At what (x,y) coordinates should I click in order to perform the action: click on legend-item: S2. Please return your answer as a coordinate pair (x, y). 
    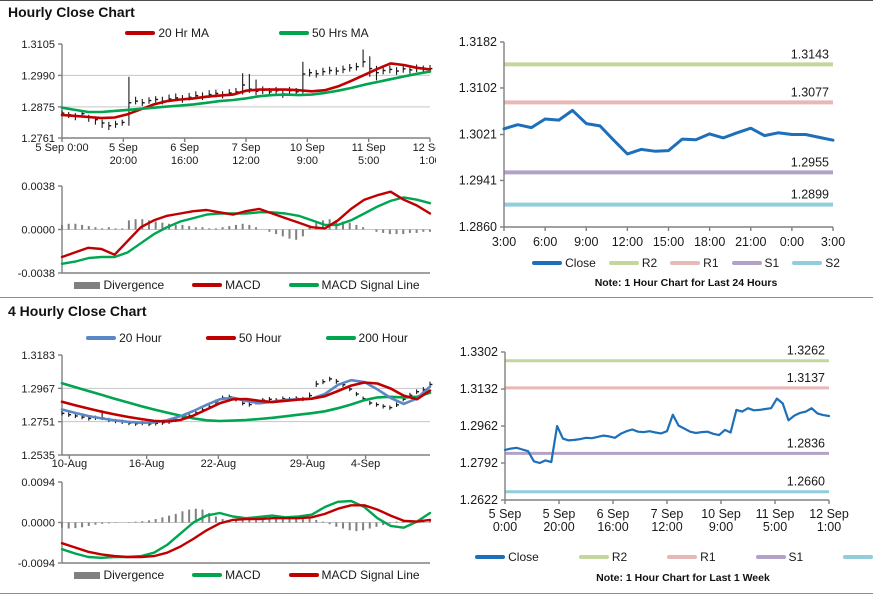
    Looking at the image, I should click on (858, 557).